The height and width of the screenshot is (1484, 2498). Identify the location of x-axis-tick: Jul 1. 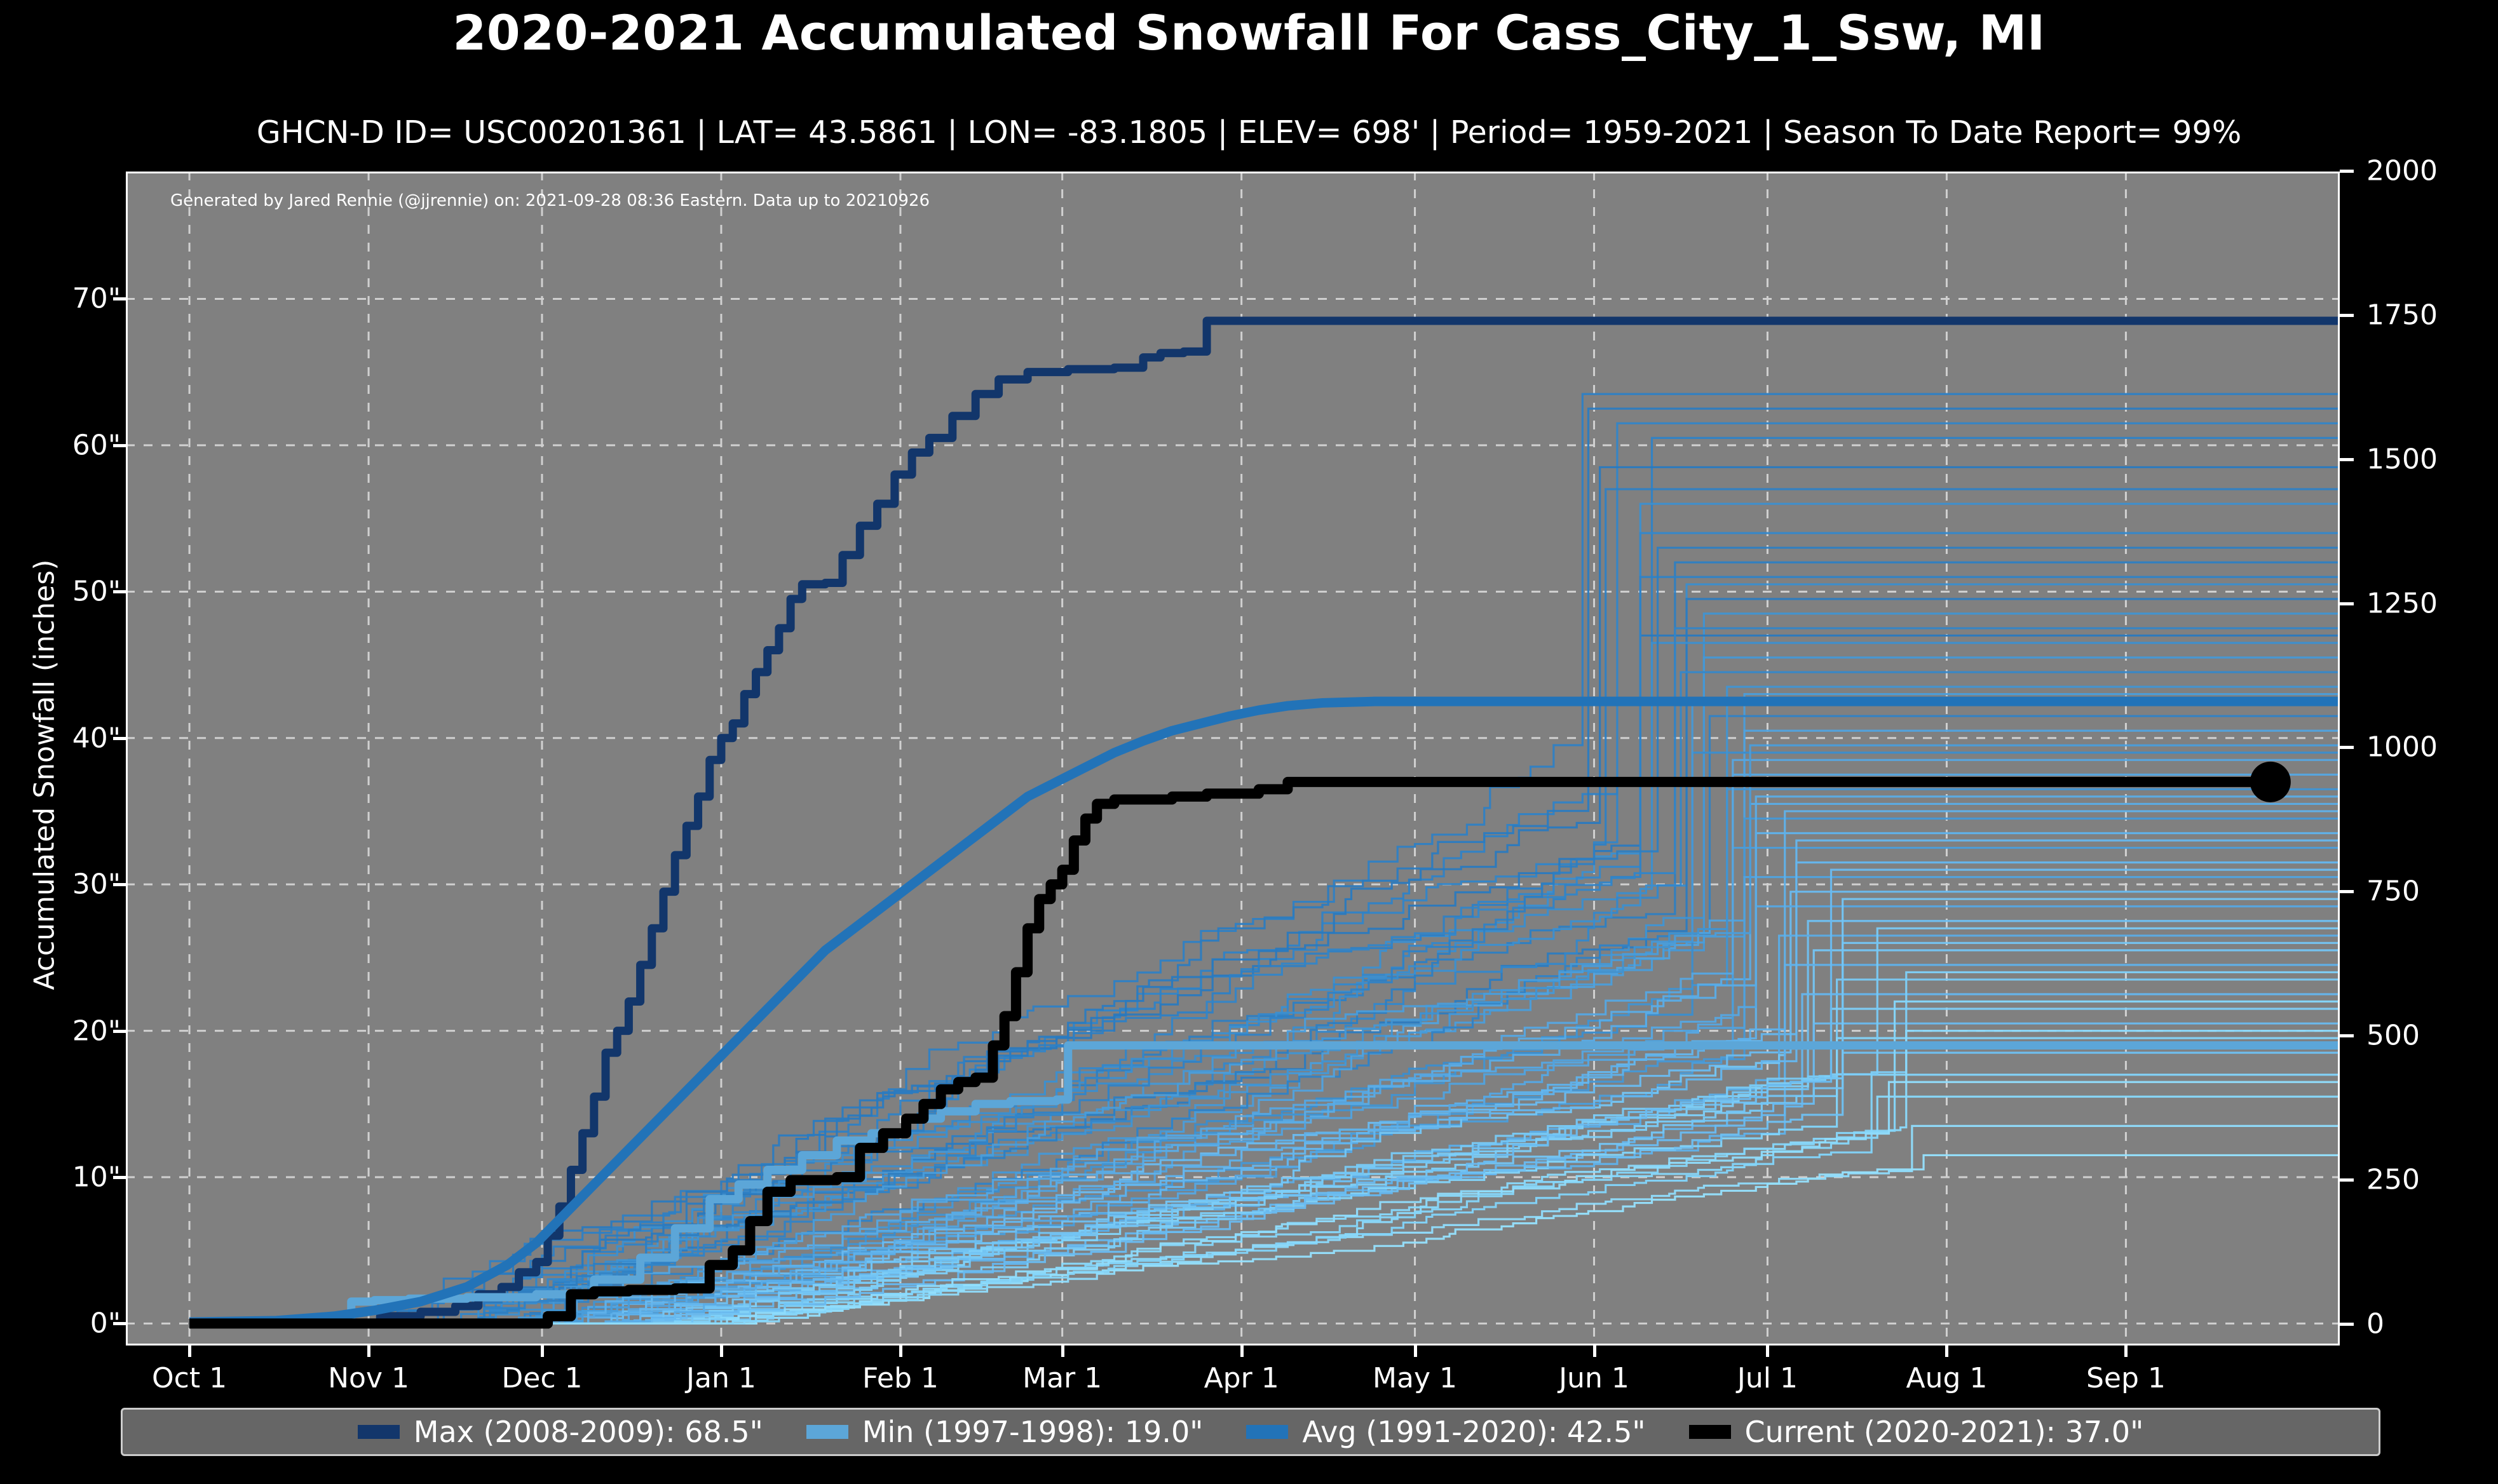
(1767, 1378).